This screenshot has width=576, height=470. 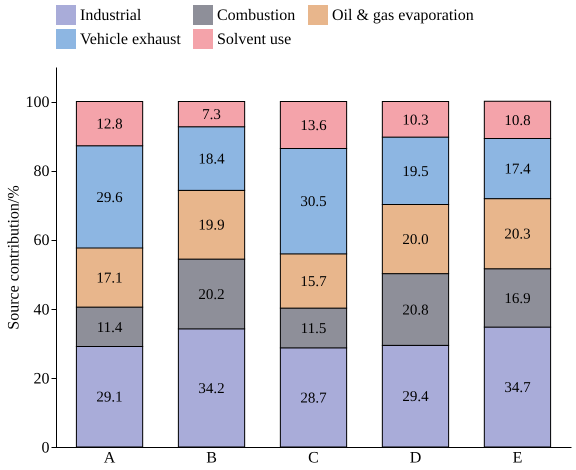 What do you see at coordinates (211, 115) in the screenshot?
I see `data-label: 7.3` at bounding box center [211, 115].